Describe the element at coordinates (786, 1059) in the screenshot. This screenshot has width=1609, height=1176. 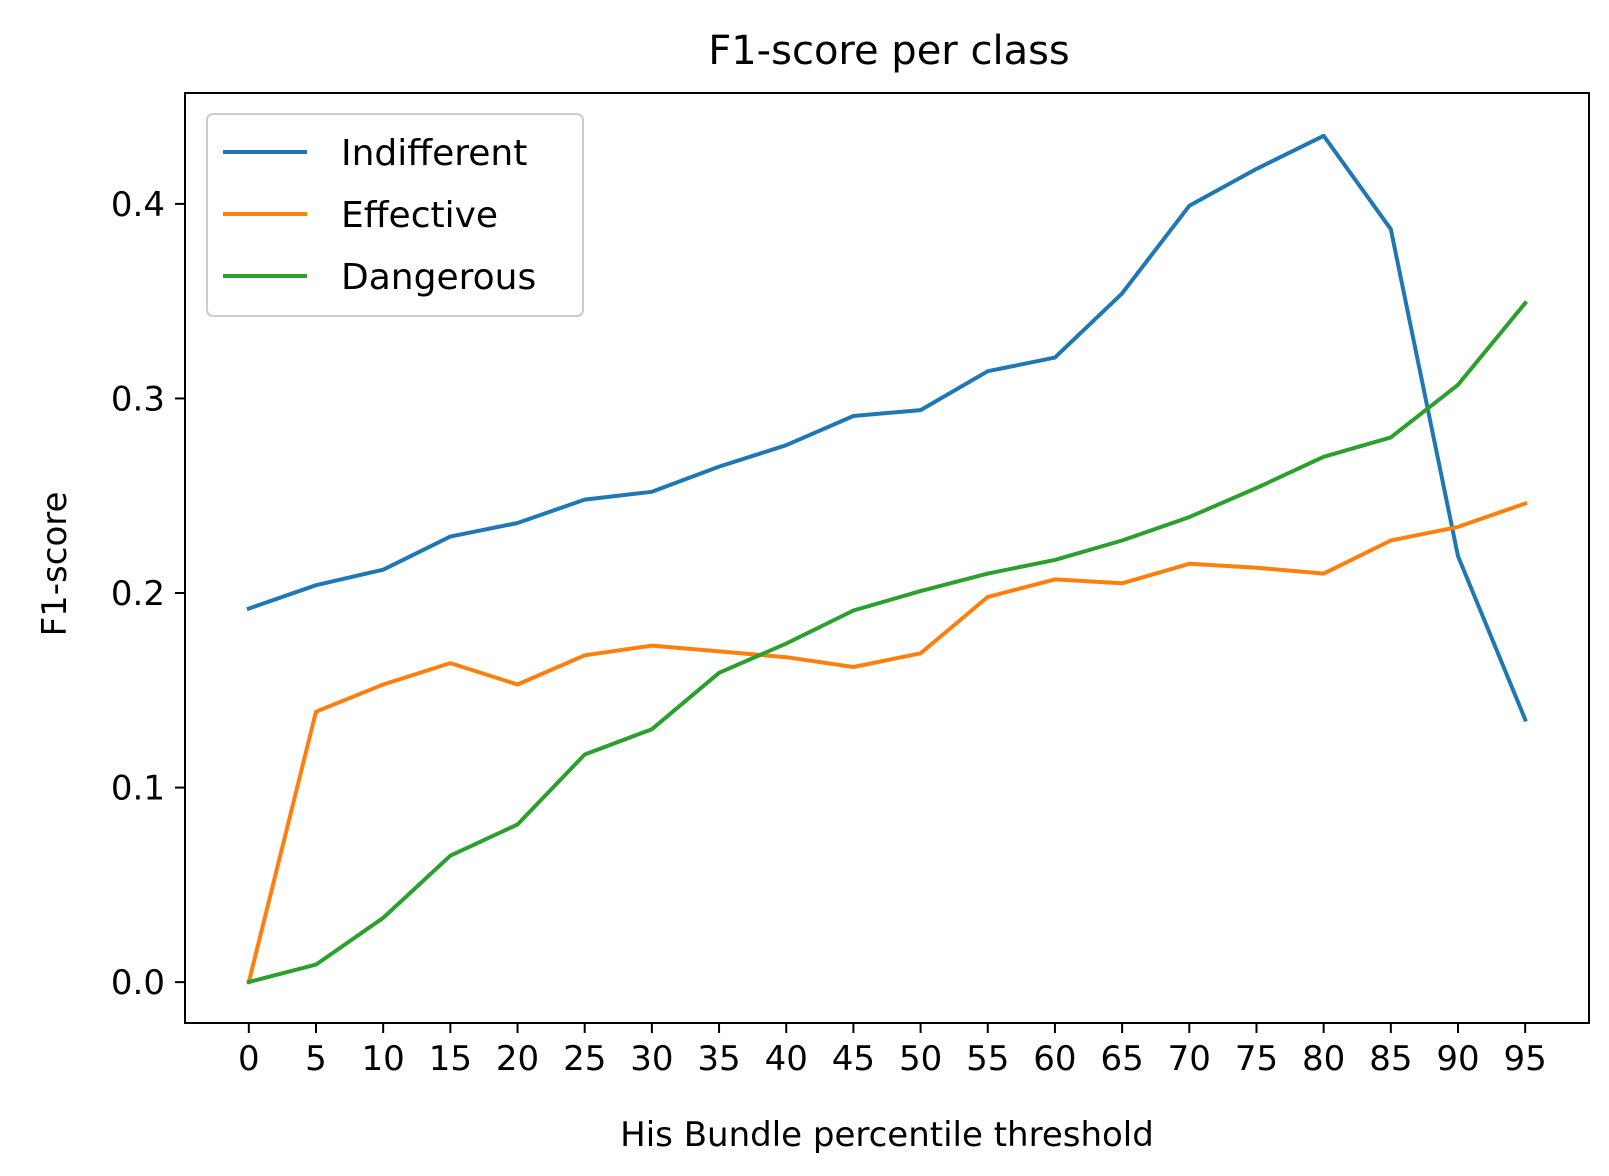
I see `x-tick-label: 40` at that location.